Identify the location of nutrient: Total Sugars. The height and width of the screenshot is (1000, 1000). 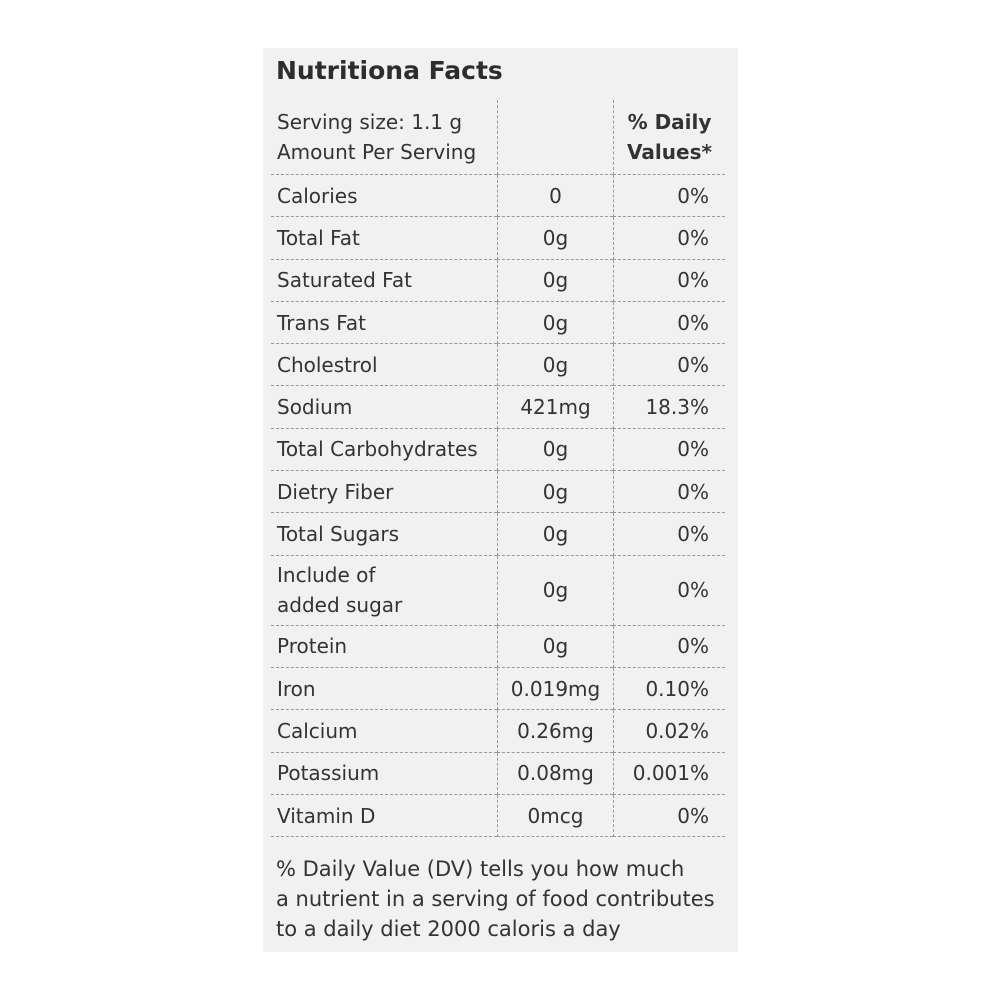
(384, 534).